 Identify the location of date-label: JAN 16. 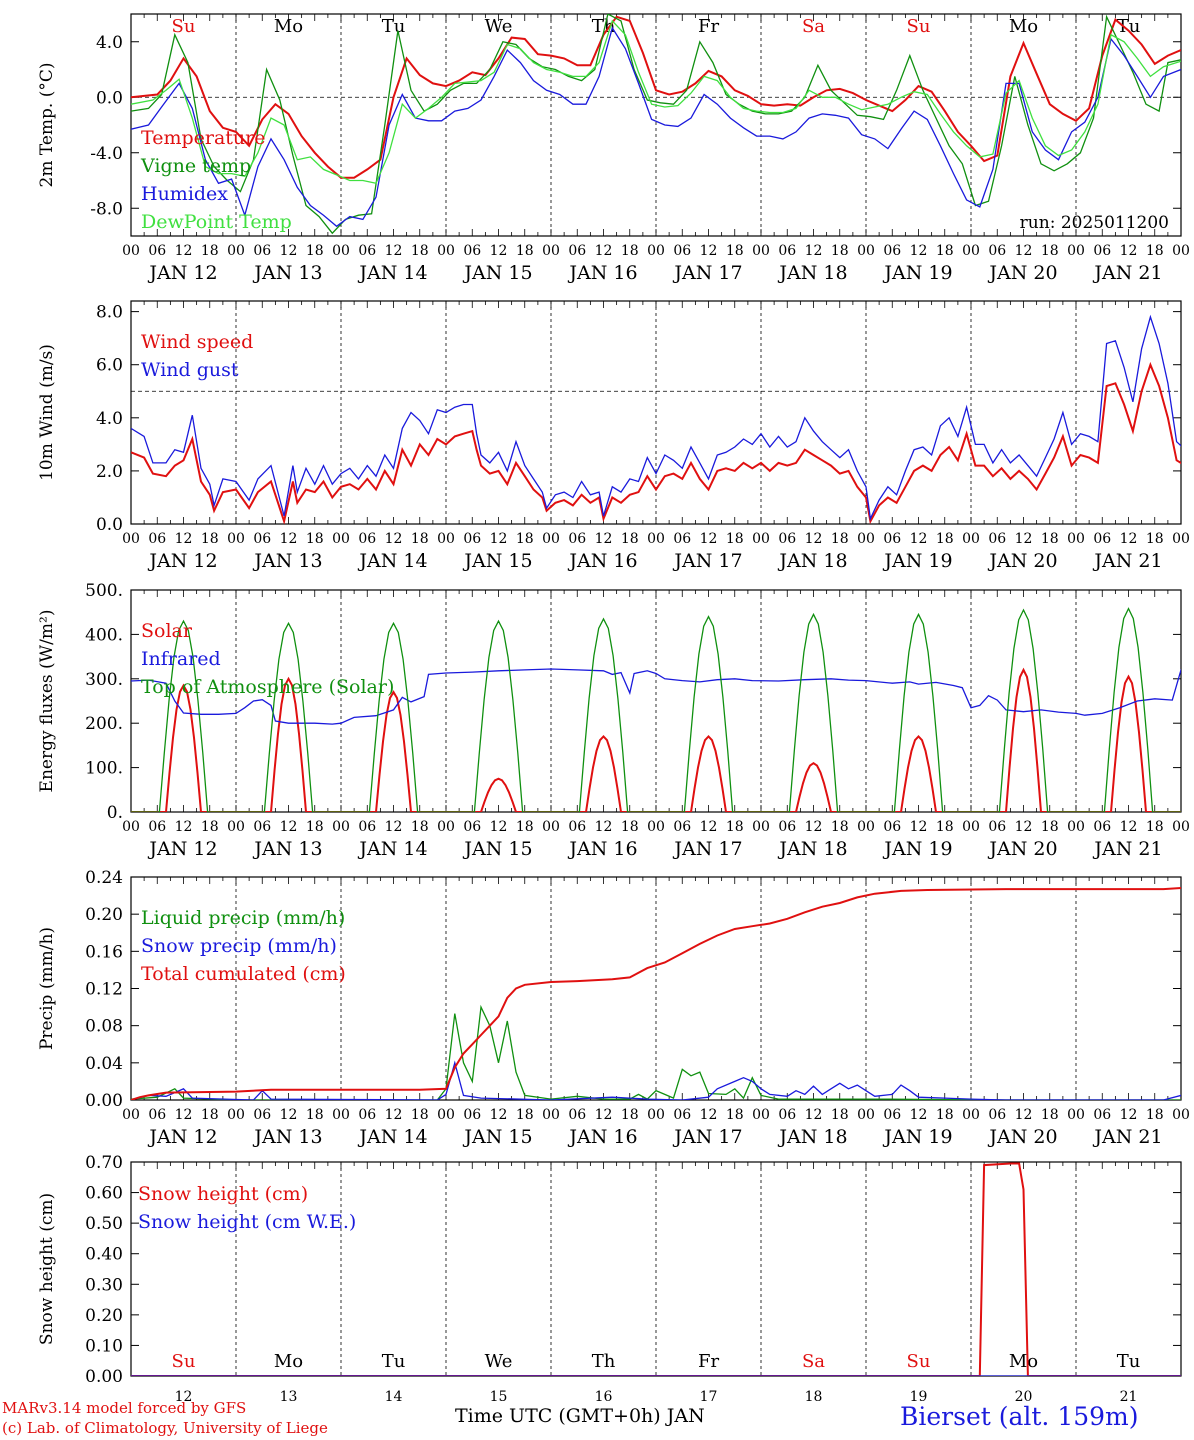
(602, 561).